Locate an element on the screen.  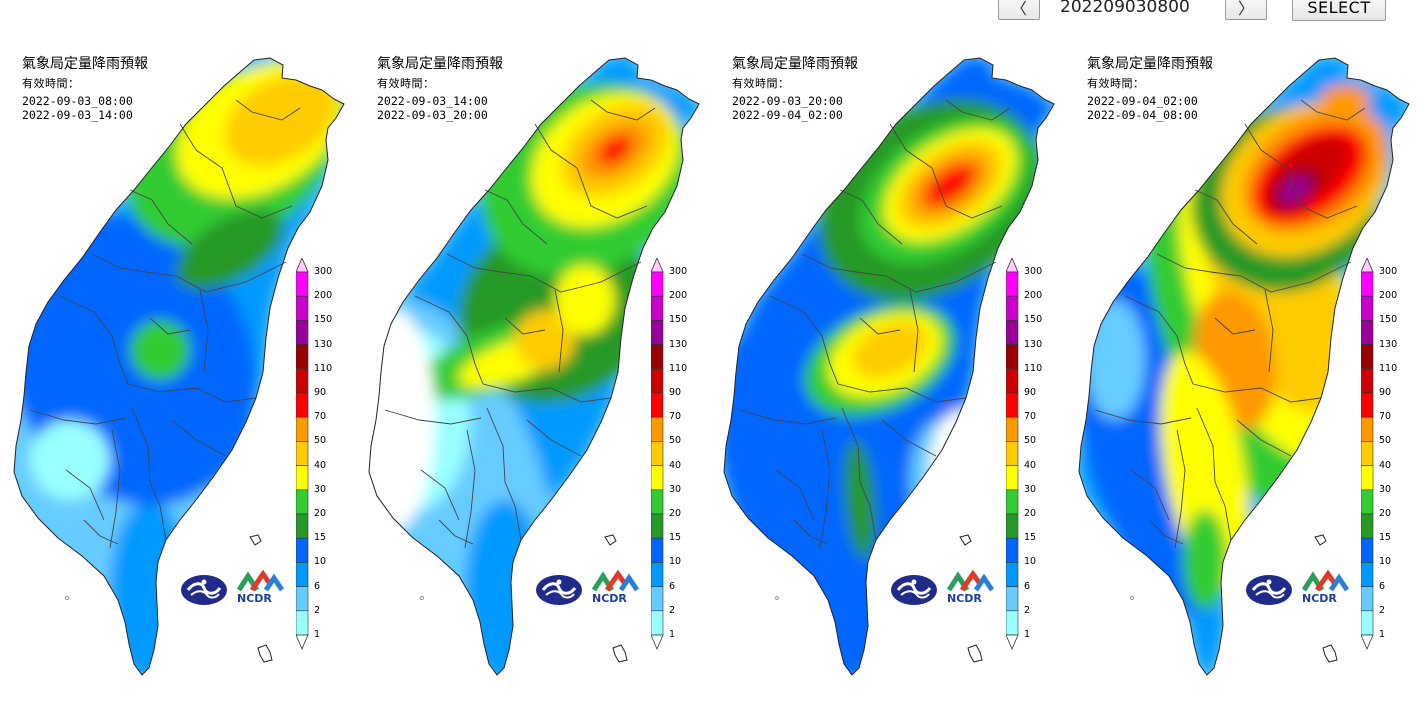
legend-label: 1 is located at coordinates (1382, 634).